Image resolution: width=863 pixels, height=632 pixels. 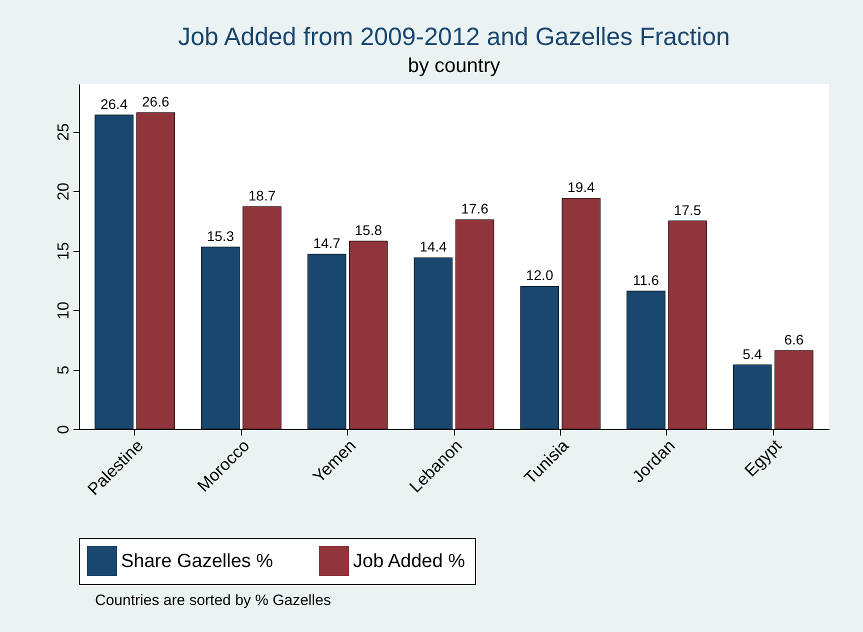 I want to click on data-label: 11.6, so click(x=646, y=280).